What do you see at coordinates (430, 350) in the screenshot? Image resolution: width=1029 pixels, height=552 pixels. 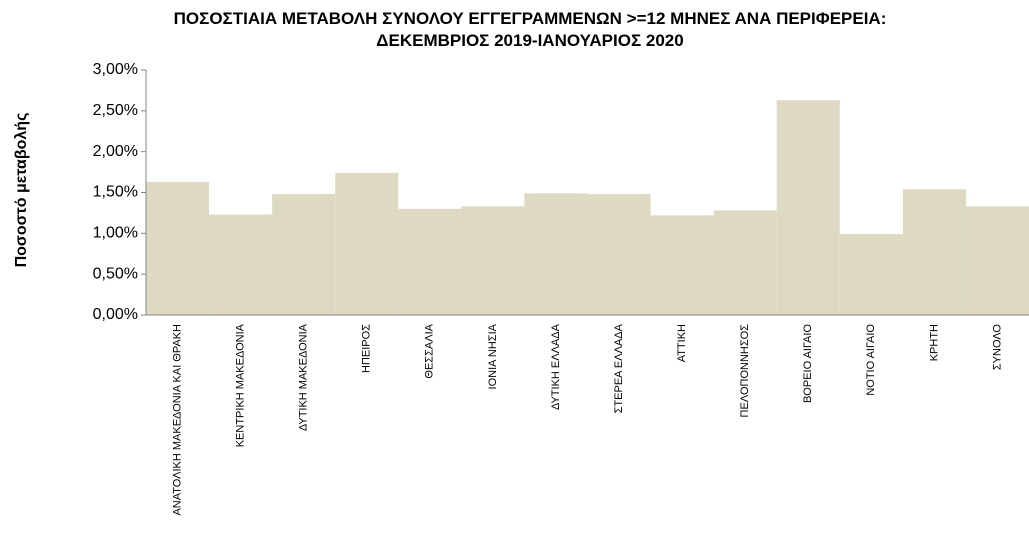 I see `x-tick-label: ΘΕΣΣΑΛΙΑ` at bounding box center [430, 350].